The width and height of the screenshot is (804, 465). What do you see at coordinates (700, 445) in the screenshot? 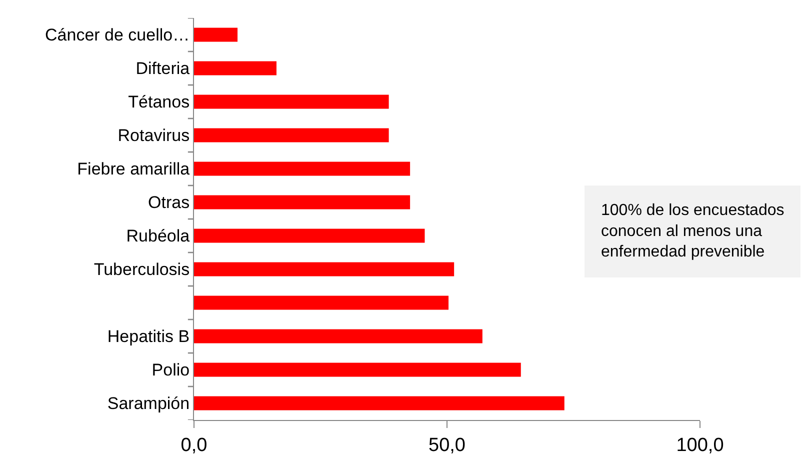
I see `x-tick-label: 100,0` at bounding box center [700, 445].